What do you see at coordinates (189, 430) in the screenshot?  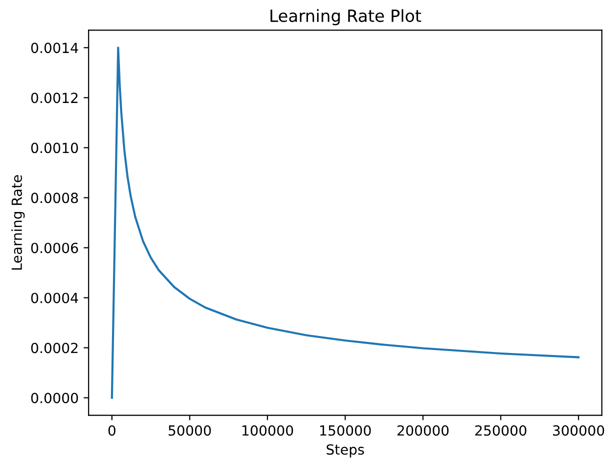 I see `x-tick-label: 50000` at bounding box center [189, 430].